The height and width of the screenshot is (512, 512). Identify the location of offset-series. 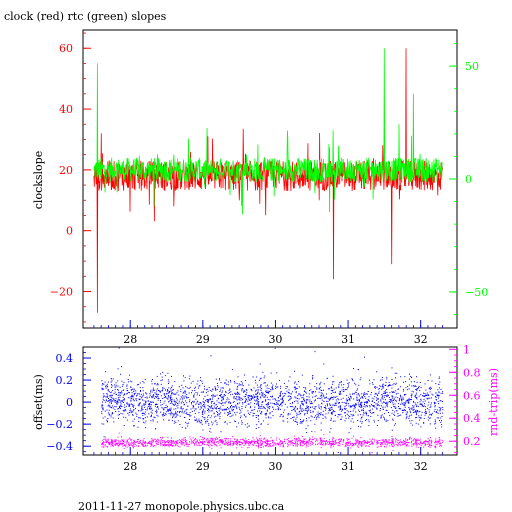
(272, 400).